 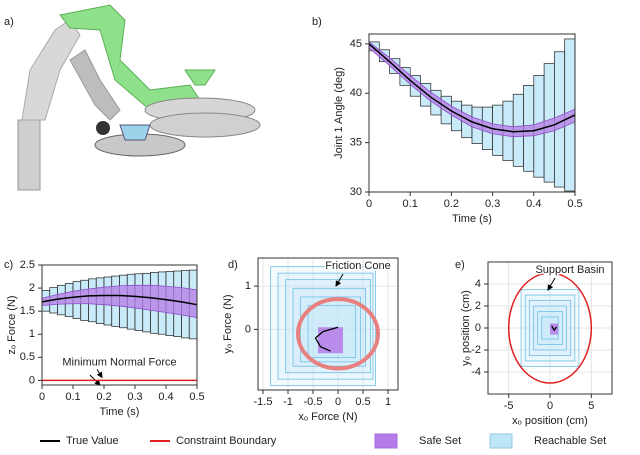 What do you see at coordinates (440, 441) in the screenshot?
I see `legend-label: Safe Set` at bounding box center [440, 441].